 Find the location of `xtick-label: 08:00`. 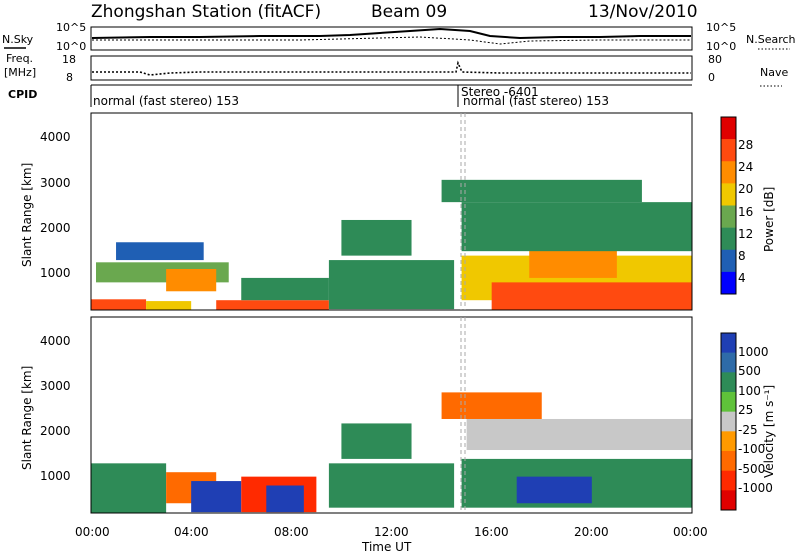

xtick-label: 08:00 is located at coordinates (291, 532).